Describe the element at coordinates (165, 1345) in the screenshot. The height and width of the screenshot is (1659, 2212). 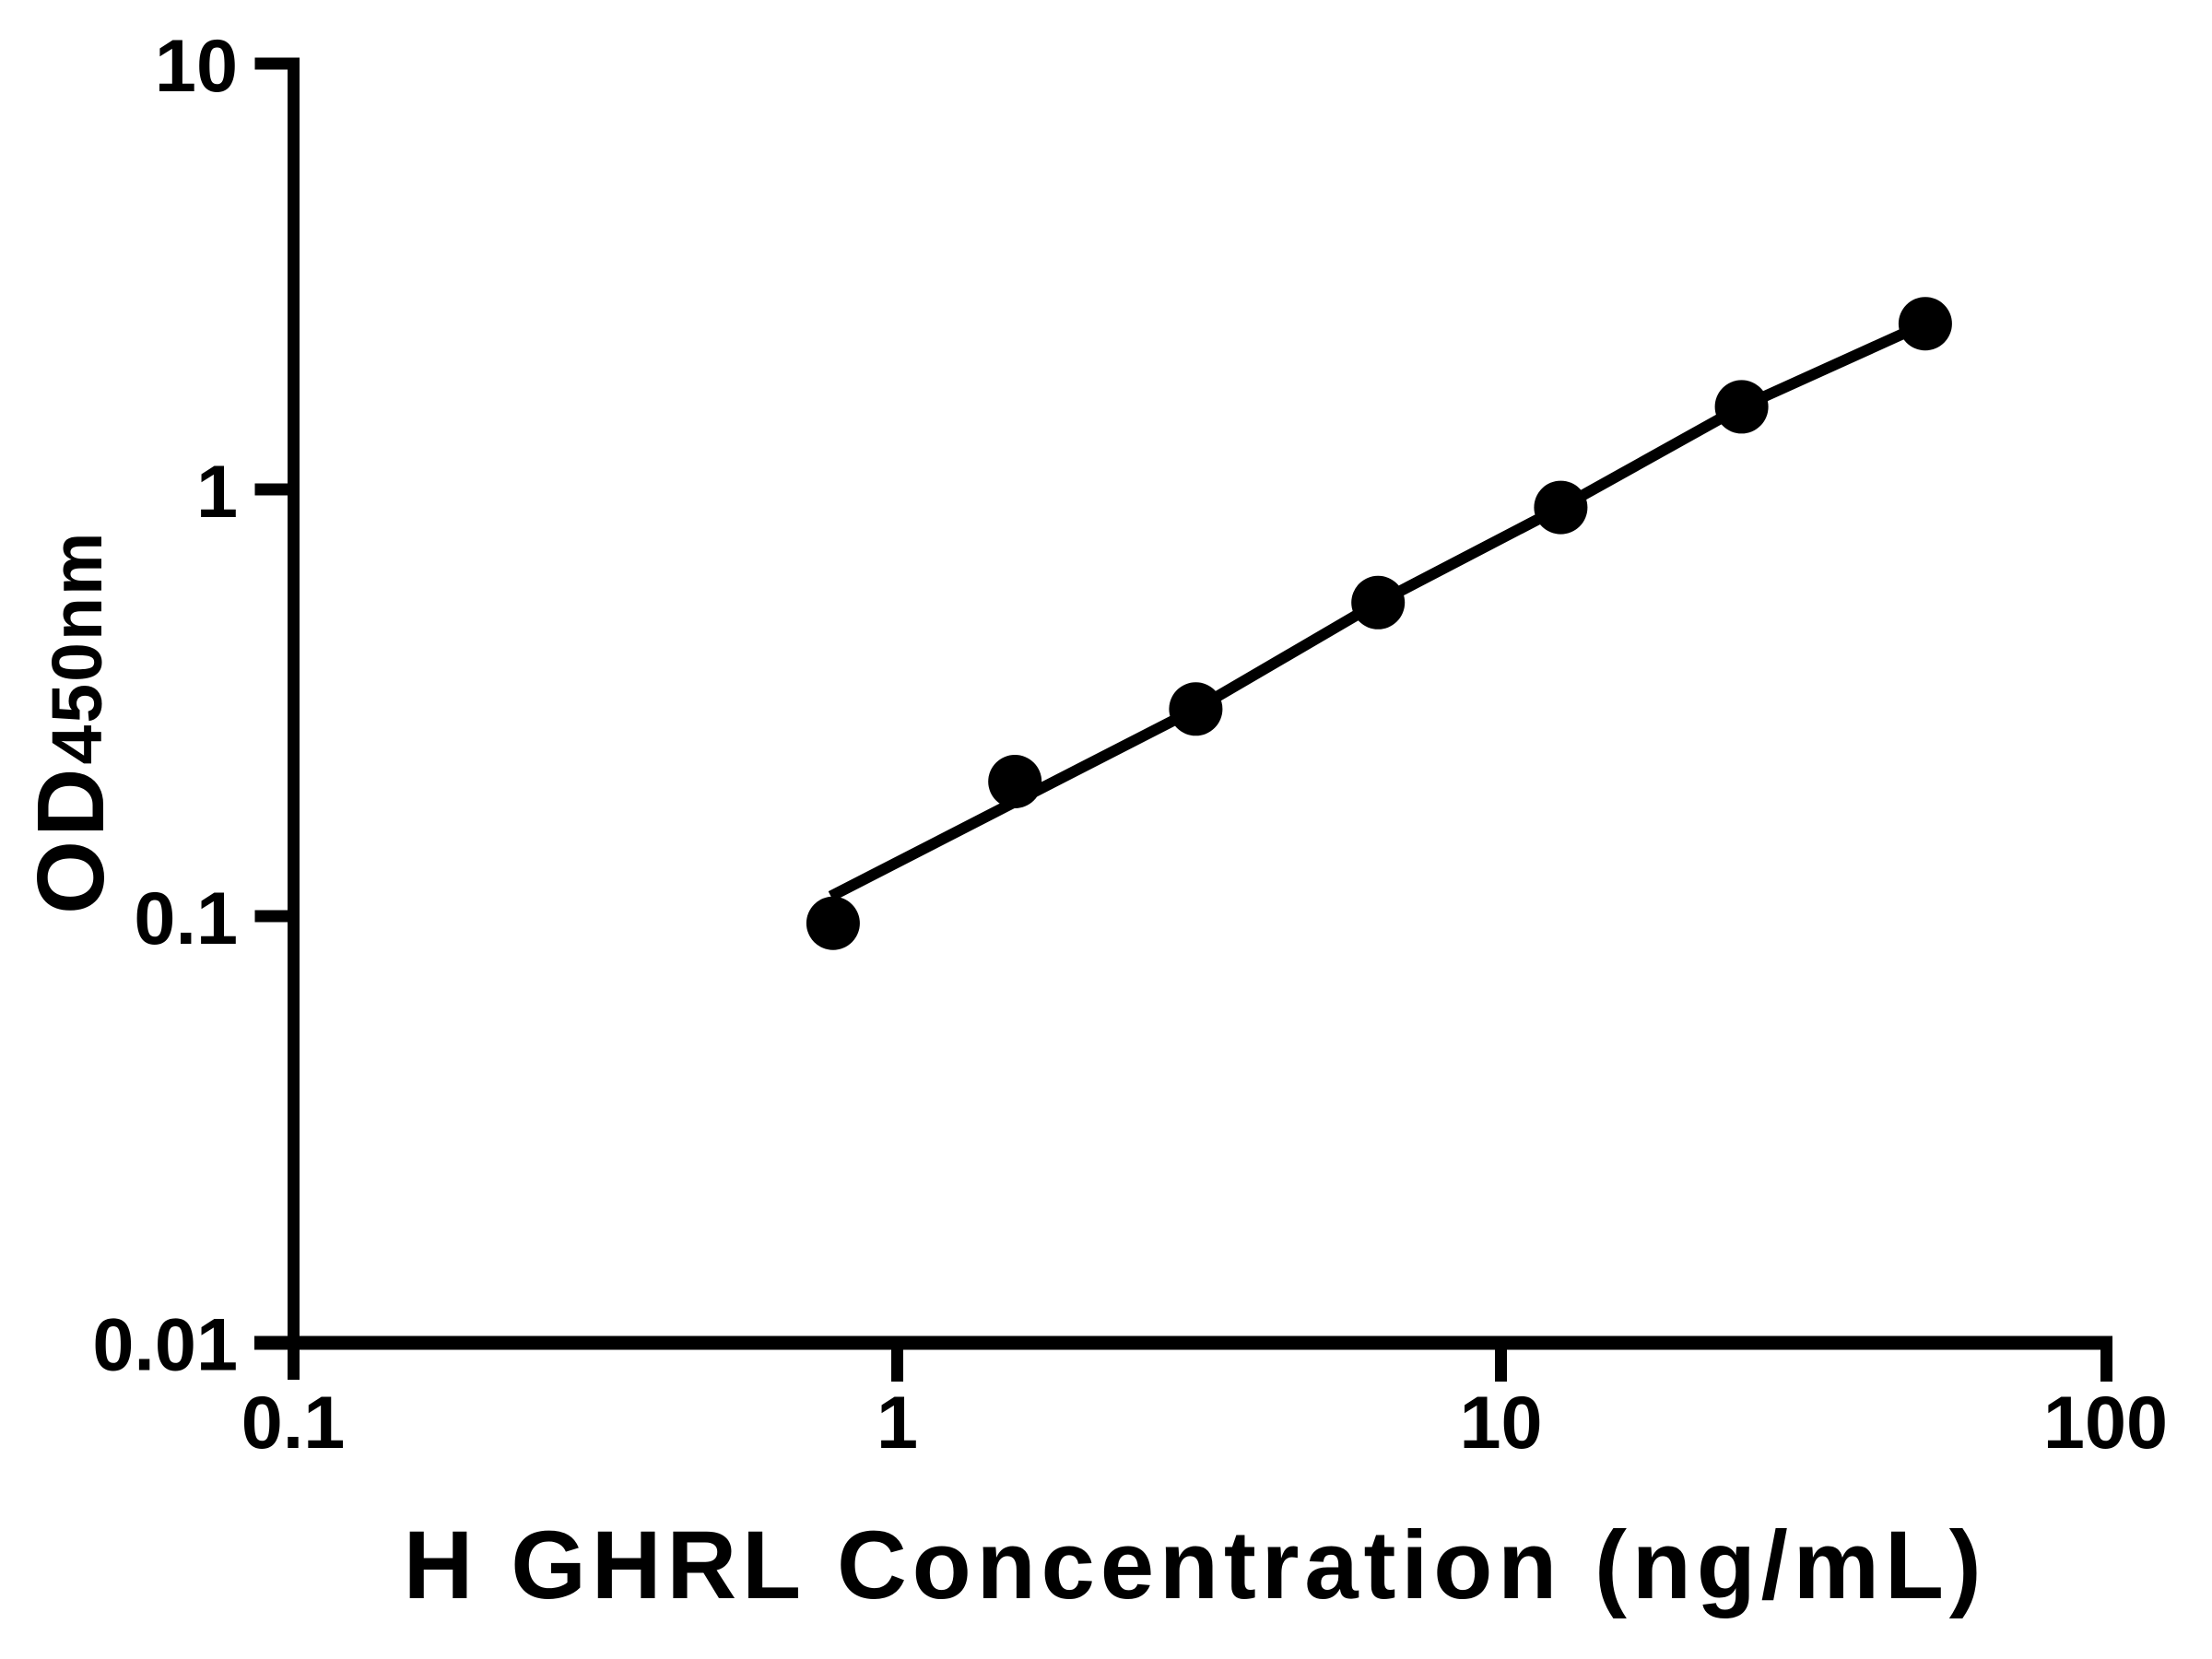
I see `svg-text: 0.01` at that location.